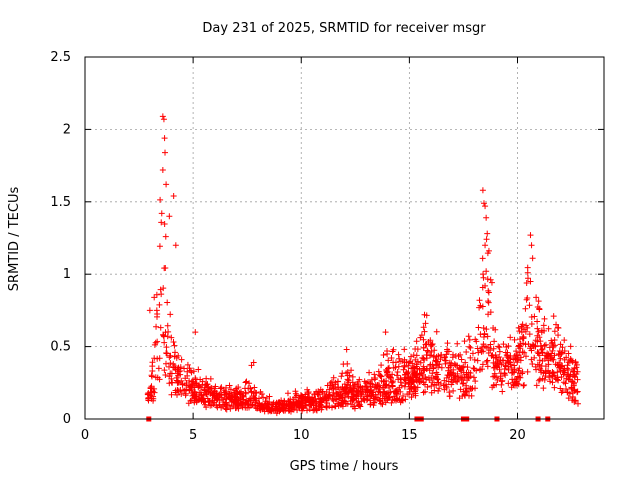  I want to click on y-tick-label: 0, so click(67, 419).